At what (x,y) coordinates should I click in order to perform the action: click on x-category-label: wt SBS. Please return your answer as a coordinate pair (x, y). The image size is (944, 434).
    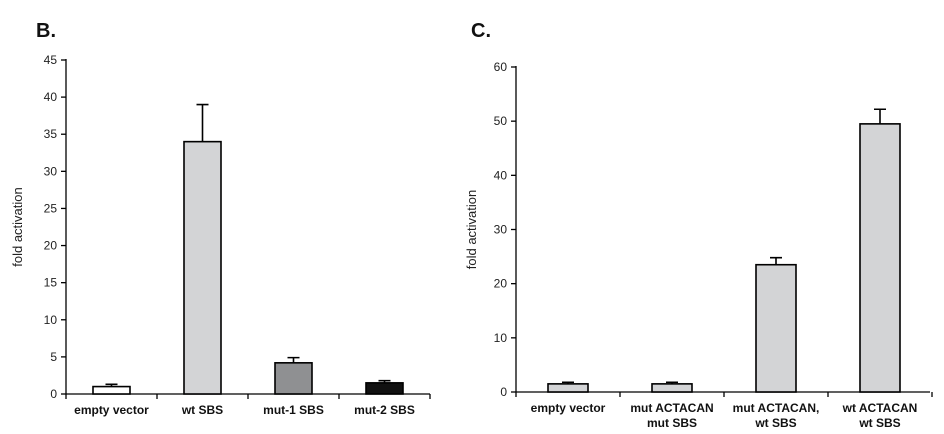
    Looking at the image, I should click on (202, 410).